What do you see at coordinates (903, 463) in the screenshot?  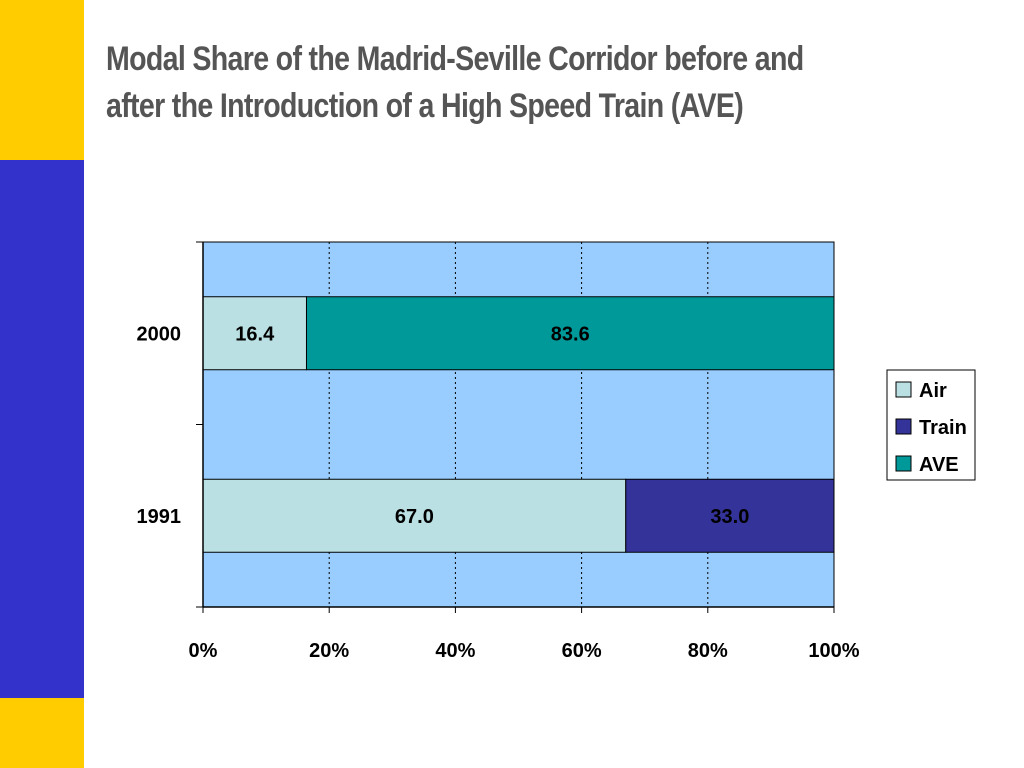 I see `legend-swatch-ave` at bounding box center [903, 463].